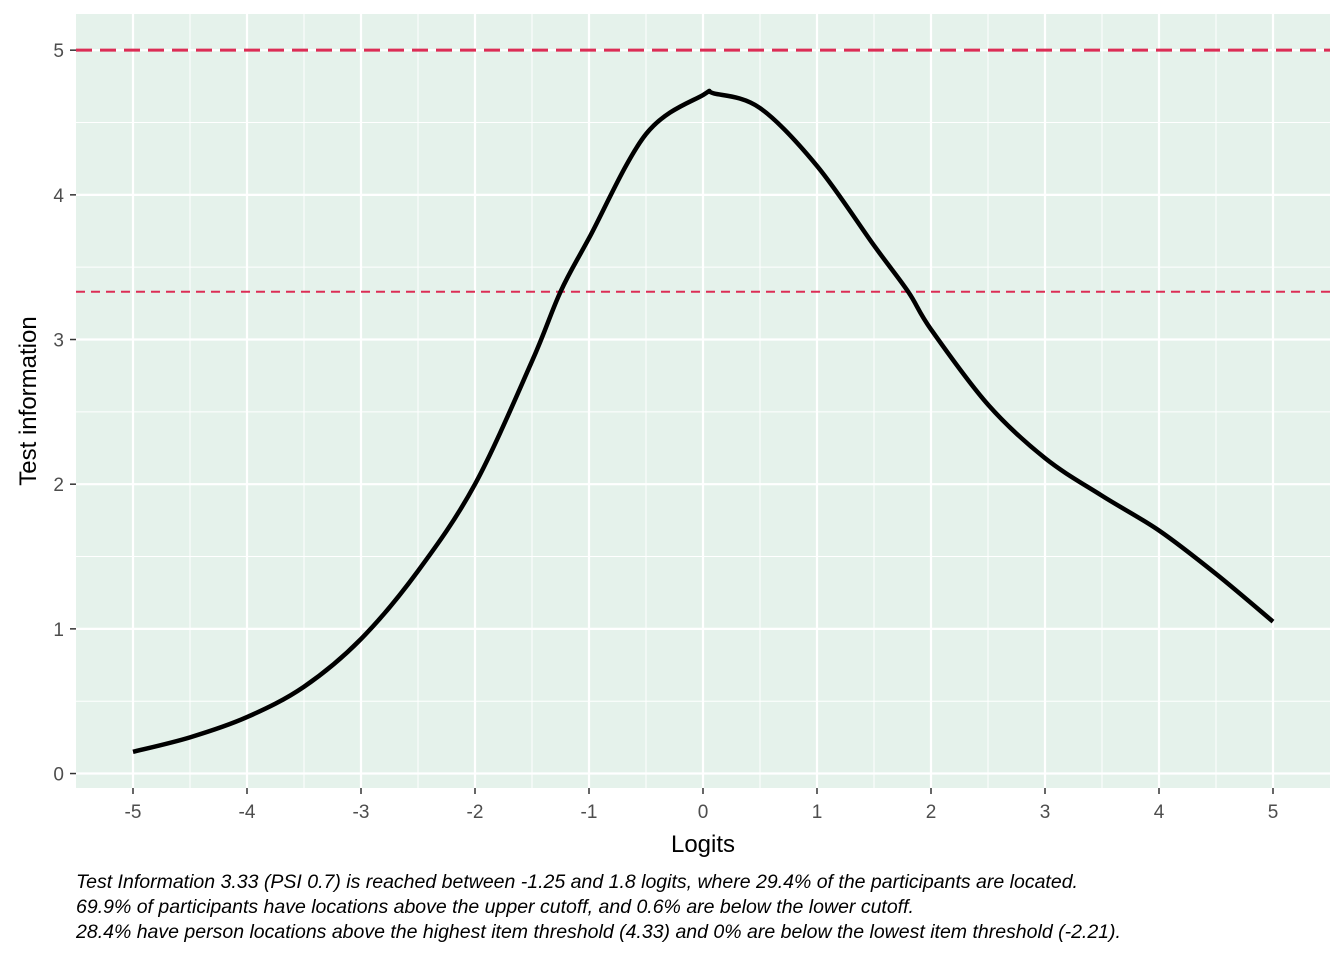 This screenshot has height=960, width=1344. What do you see at coordinates (58, 485) in the screenshot?
I see `y-tick-label: 2` at bounding box center [58, 485].